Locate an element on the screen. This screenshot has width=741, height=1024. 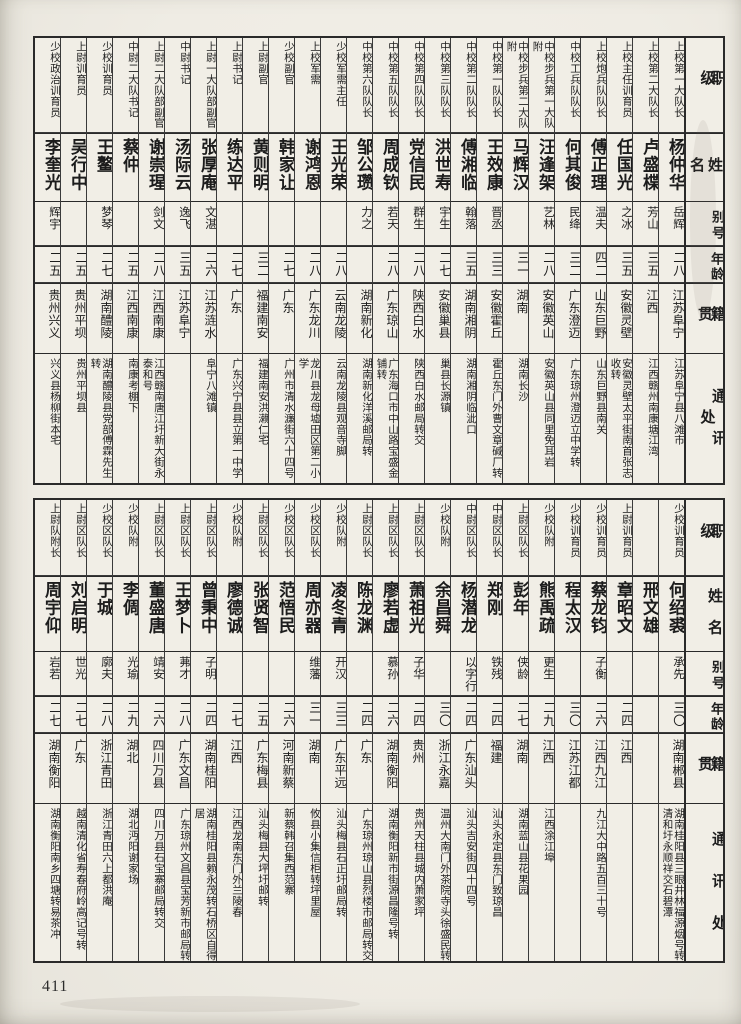
name-cell: 廖德诚 is located at coordinates (229, 614).